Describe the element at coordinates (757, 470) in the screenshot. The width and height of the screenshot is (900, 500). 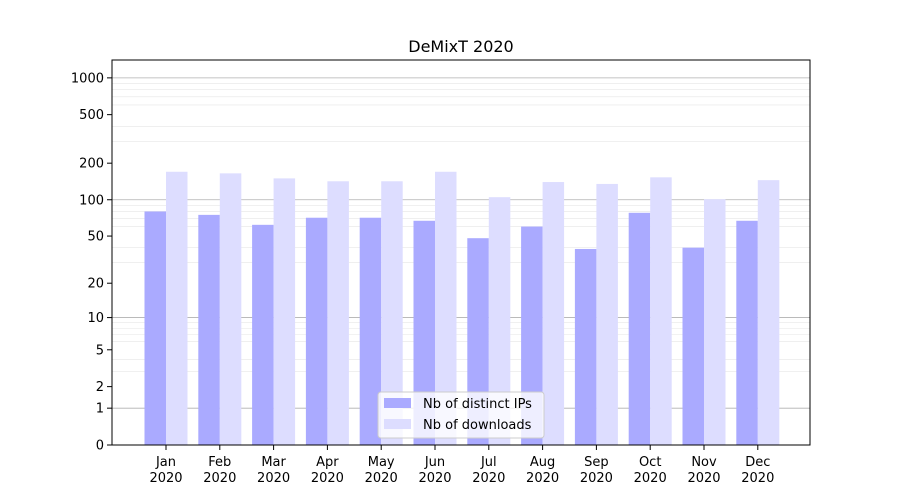
I see `x-tick-label: Dec 2020` at that location.